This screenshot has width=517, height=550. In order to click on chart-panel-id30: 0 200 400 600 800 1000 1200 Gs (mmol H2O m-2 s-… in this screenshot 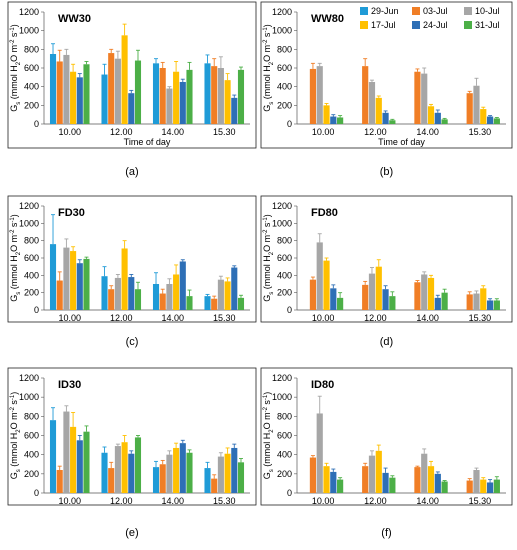, I will do `click(132, 436)`.